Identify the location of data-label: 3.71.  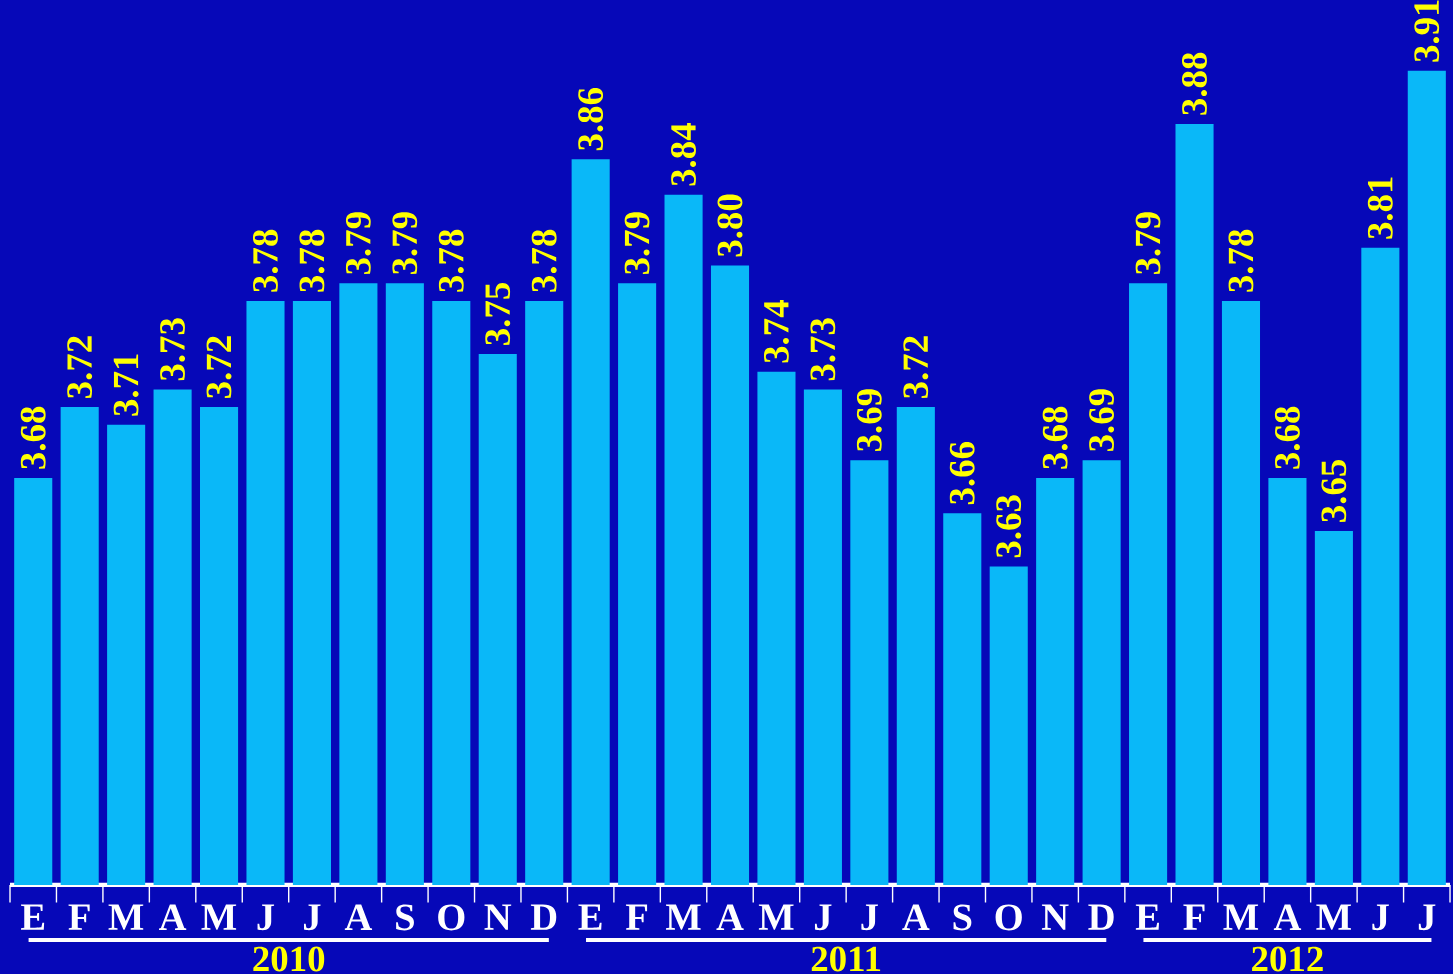
(126, 385).